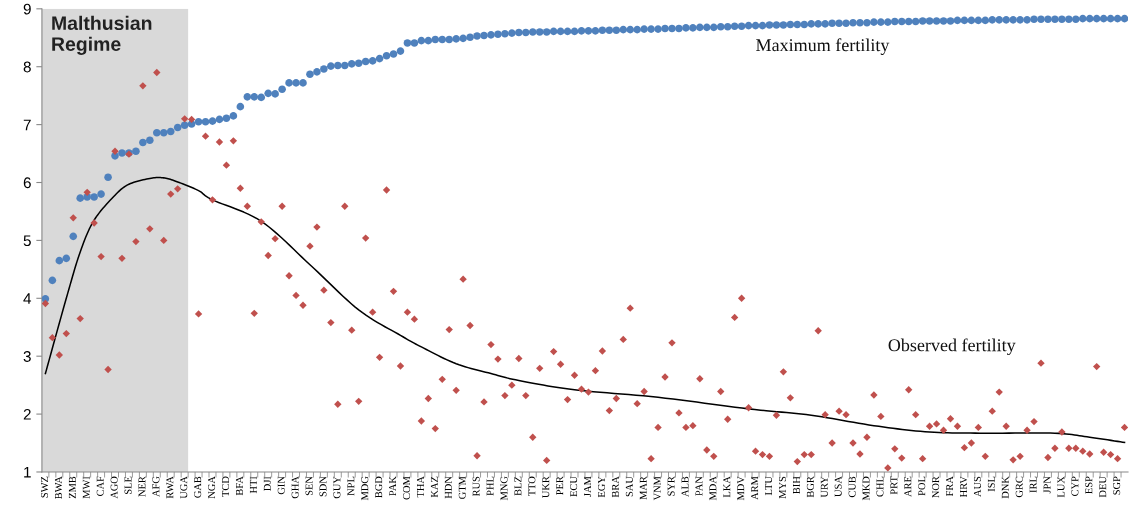 The height and width of the screenshot is (519, 1133). What do you see at coordinates (880, 486) in the screenshot?
I see `x-tick-label: CHL` at bounding box center [880, 486].